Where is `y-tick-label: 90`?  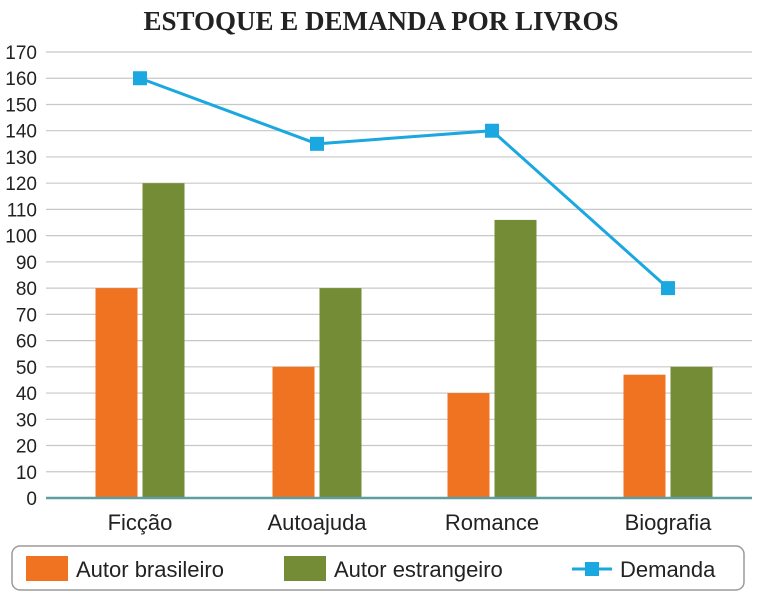 y-tick-label: 90 is located at coordinates (26, 263).